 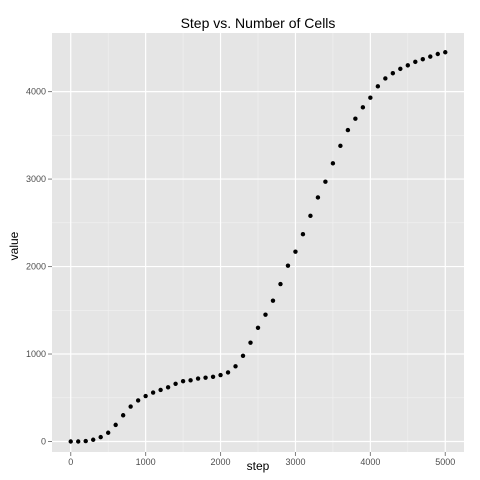 I want to click on x-axis: 0 1000 2000 3000 4000 5000, so click(x=261, y=459).